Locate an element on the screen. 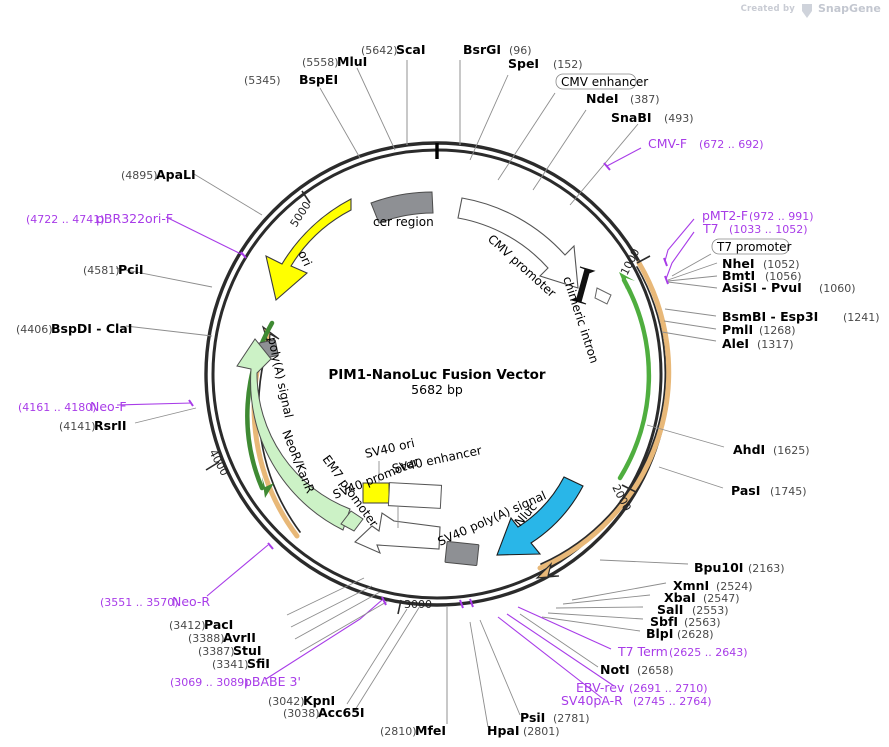 The height and width of the screenshot is (747, 889). primer-label-pbr322ori-f: (4722 .. 4741) pBR322ori-F is located at coordinates (99, 218).